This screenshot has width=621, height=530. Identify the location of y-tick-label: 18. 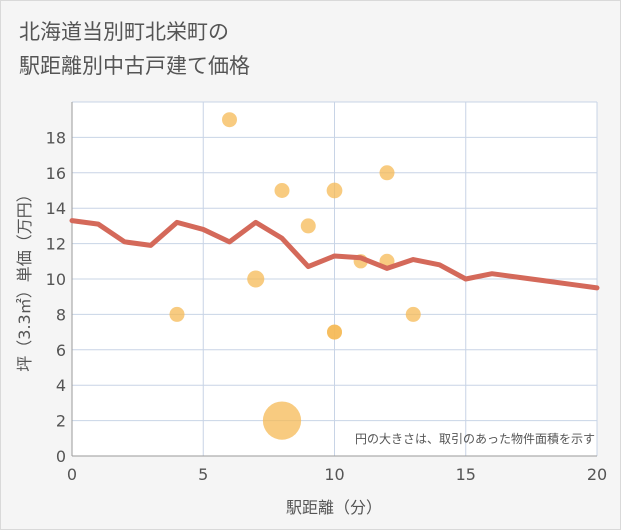
(56, 137).